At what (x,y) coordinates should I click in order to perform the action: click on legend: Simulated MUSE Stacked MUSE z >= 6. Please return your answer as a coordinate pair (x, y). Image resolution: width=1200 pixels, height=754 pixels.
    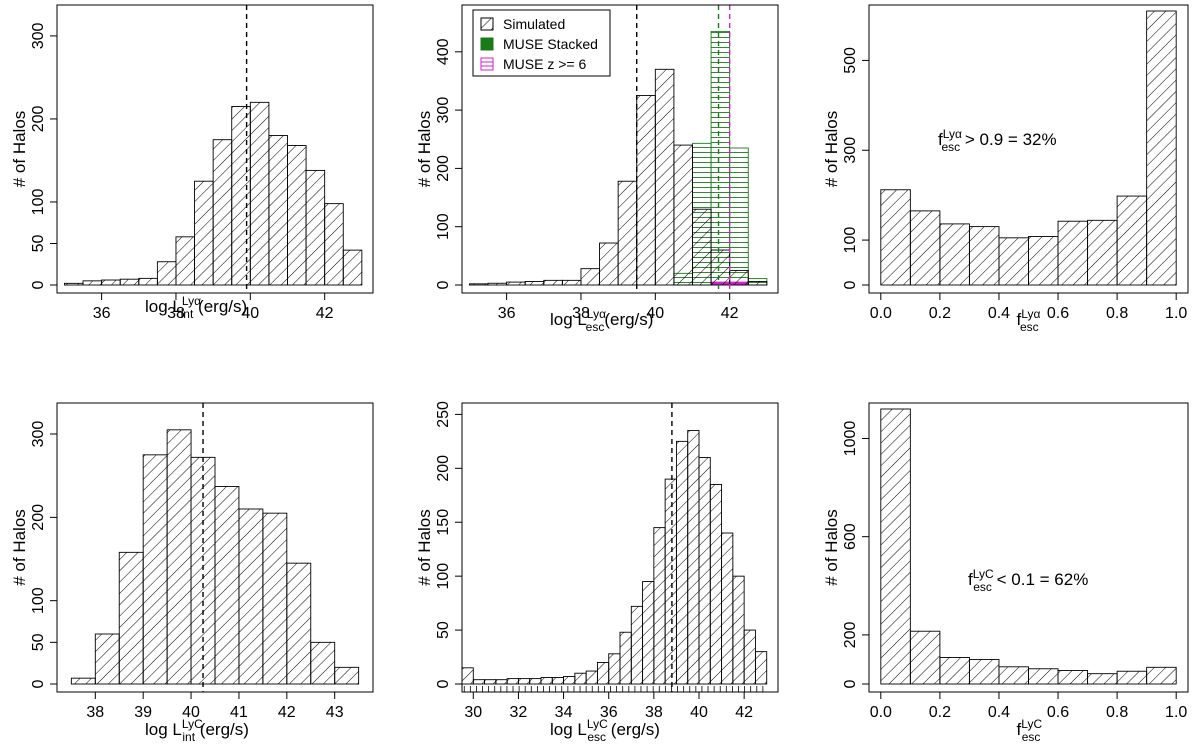
    Looking at the image, I should click on (541, 43).